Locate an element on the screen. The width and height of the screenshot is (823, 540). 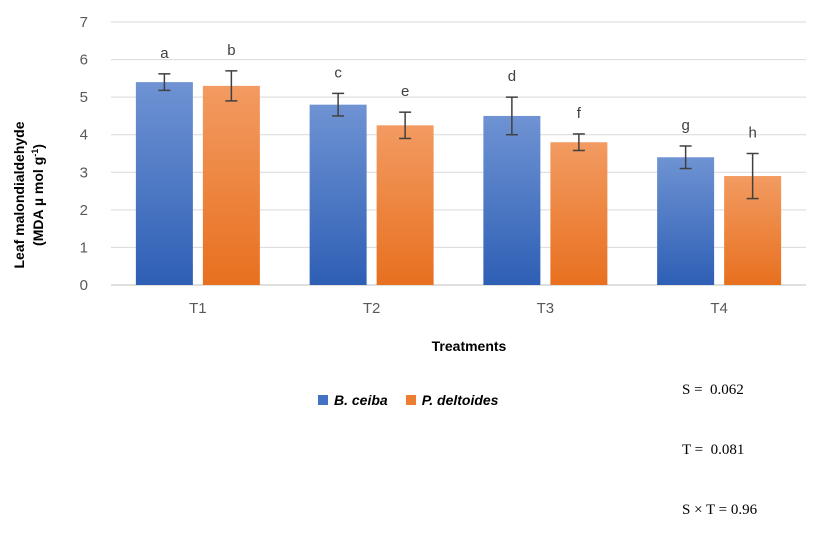
legend-label-b-ceiba: B. ceiba is located at coordinates (361, 400).